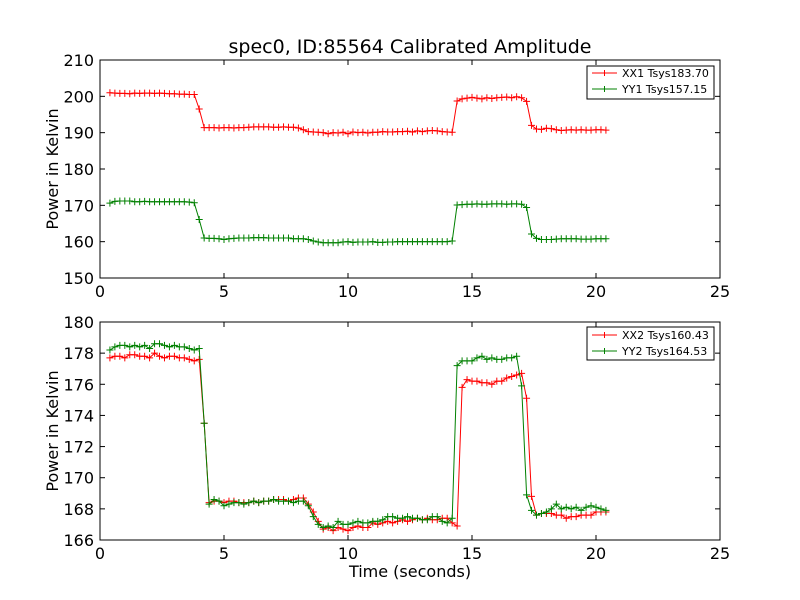  Describe the element at coordinates (78, 509) in the screenshot. I see `y-tick-label: 168` at that location.